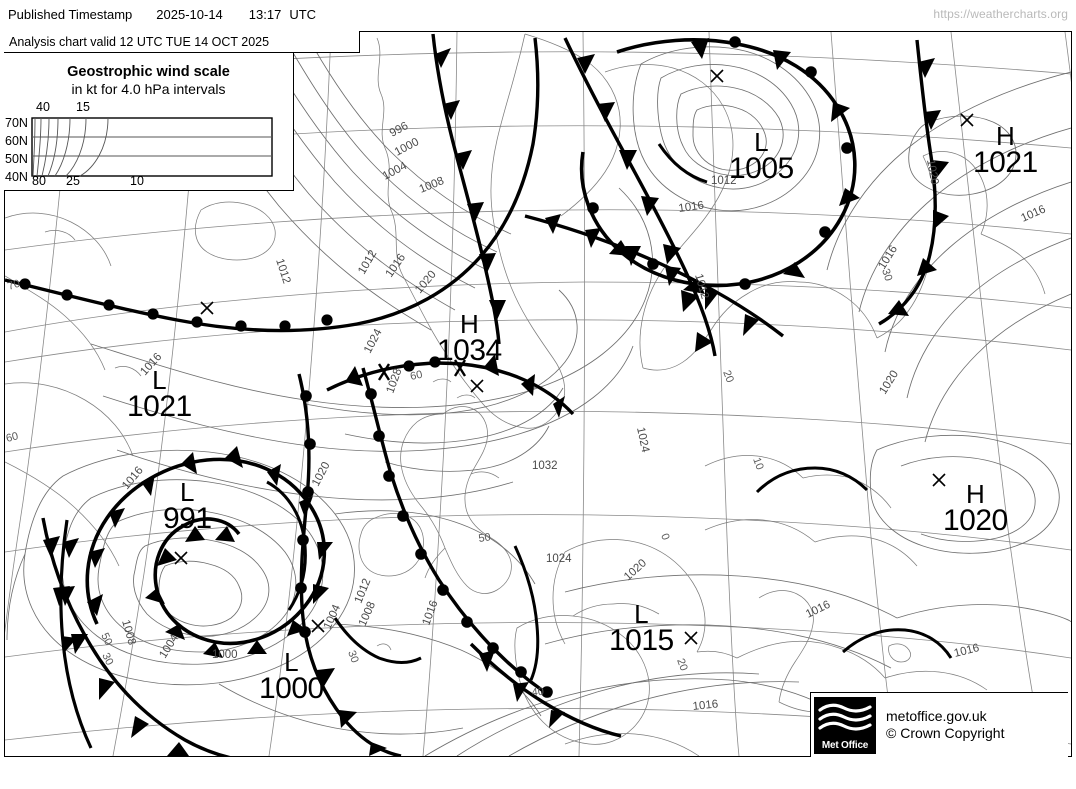 The image size is (1076, 789). What do you see at coordinates (83, 107) in the screenshot?
I see `wind-scale-top-label-15: 15` at bounding box center [83, 107].